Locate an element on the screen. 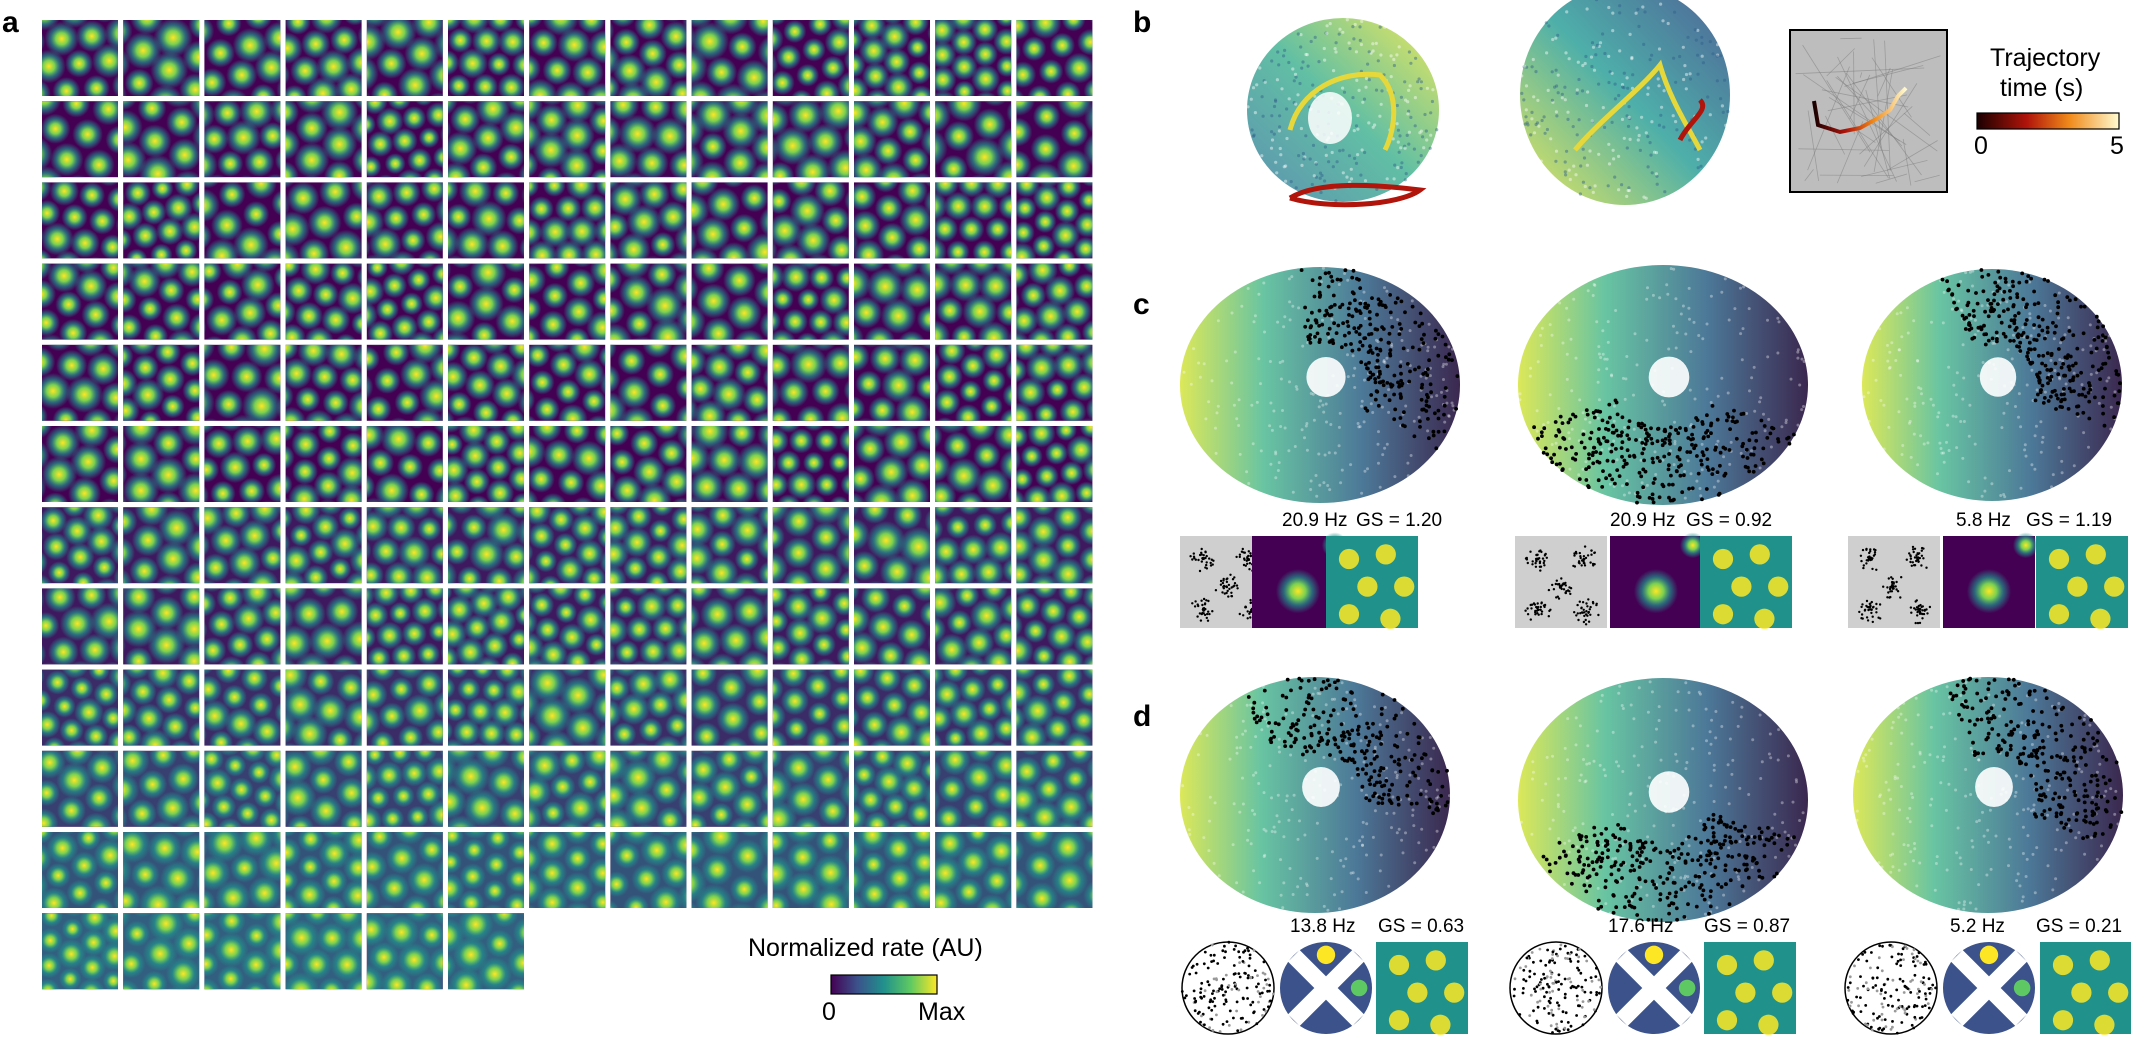 Image resolution: width=2131 pixels, height=1041 pixels. panel-c-rate-2: 20.9 Hz is located at coordinates (1642, 521).